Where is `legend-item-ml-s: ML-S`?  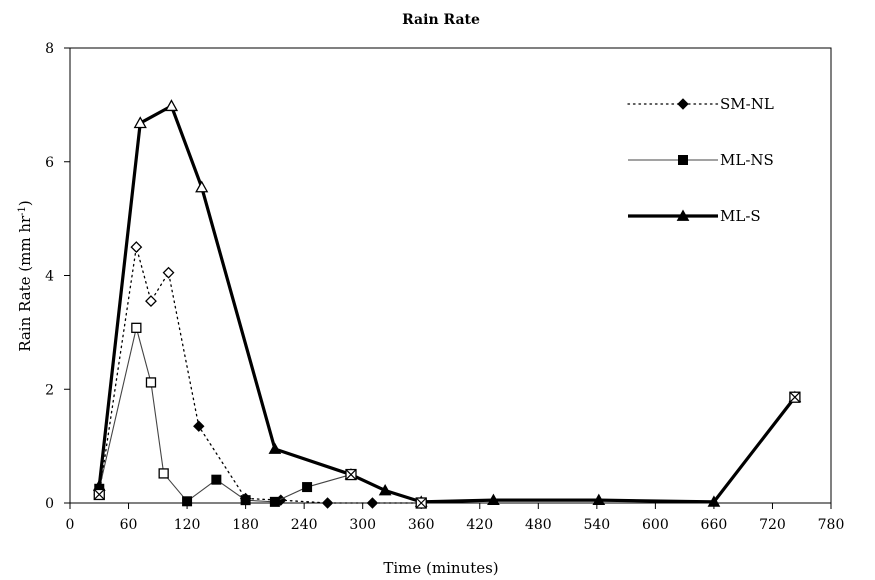
legend-item-ml-s: ML-S is located at coordinates (694, 216).